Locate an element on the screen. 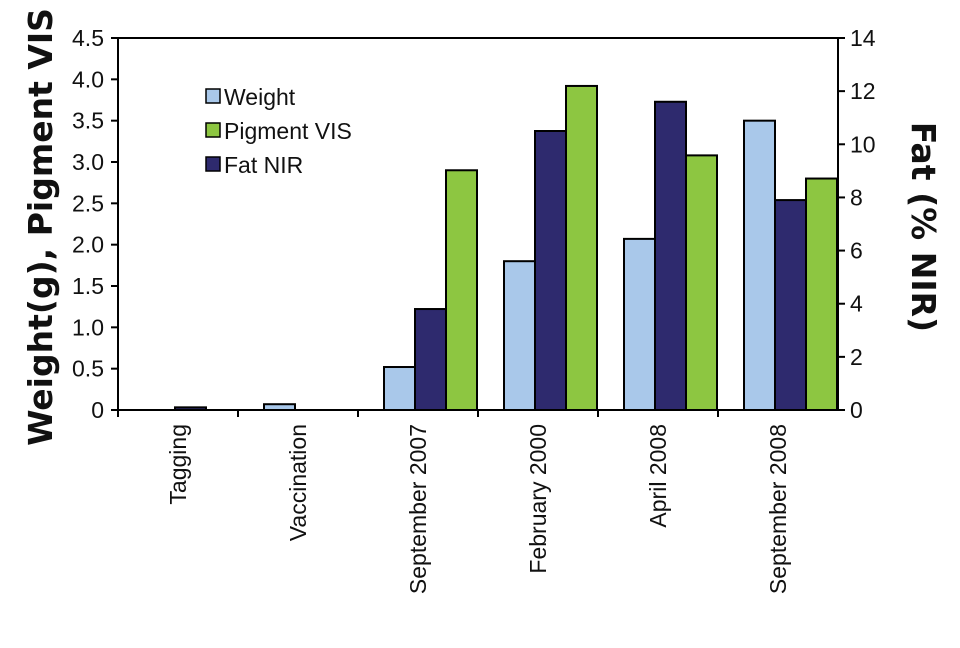  legend: Weight Pigment VIS Fat NIR is located at coordinates (278, 131).